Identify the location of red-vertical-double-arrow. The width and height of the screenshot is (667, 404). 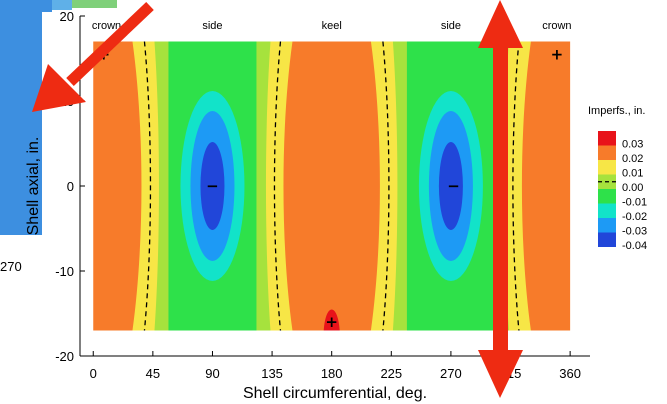
(500, 199).